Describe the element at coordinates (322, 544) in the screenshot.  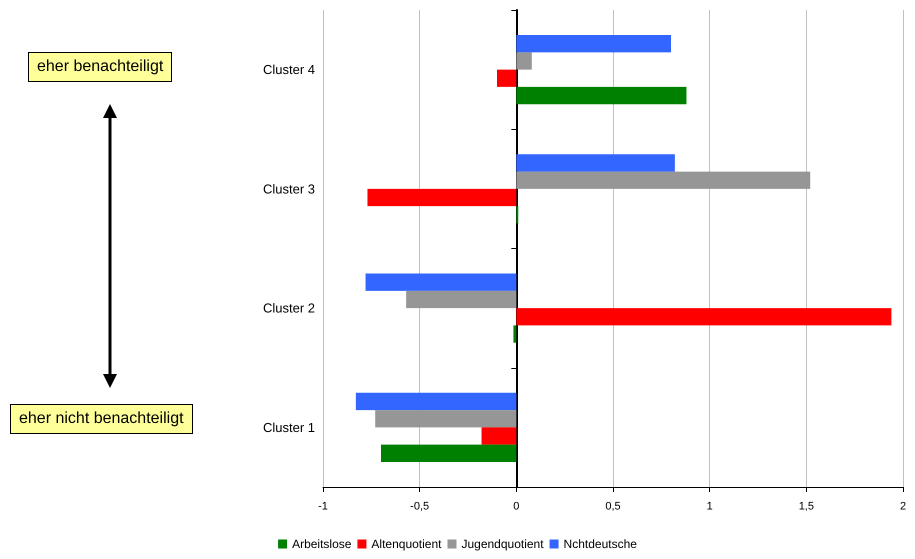
I see `legend-label: Arbeitslose` at that location.